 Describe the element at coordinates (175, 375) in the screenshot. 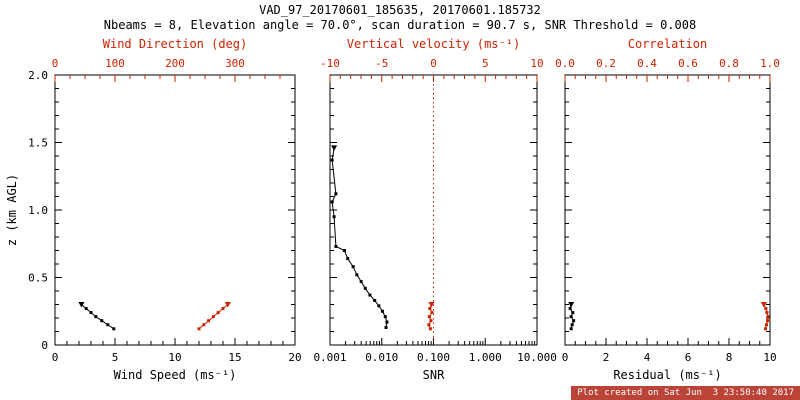

I see `x-axis-title: Wind Speed (ms⁻¹)` at that location.